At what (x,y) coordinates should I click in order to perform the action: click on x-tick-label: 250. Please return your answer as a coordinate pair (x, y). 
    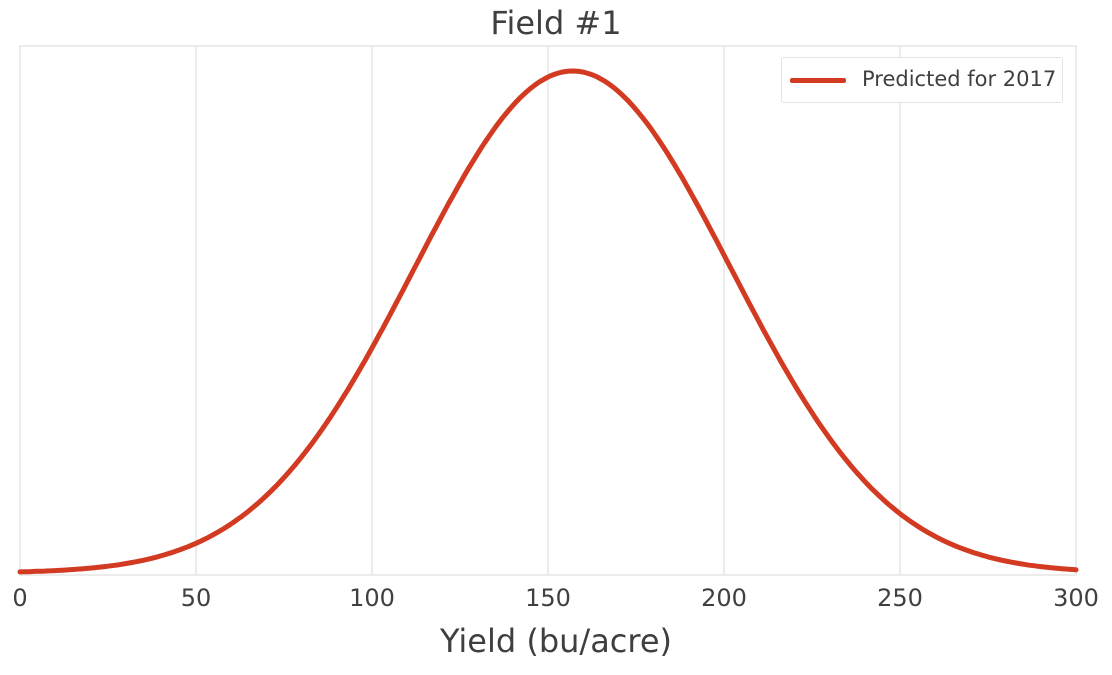
    Looking at the image, I should click on (900, 598).